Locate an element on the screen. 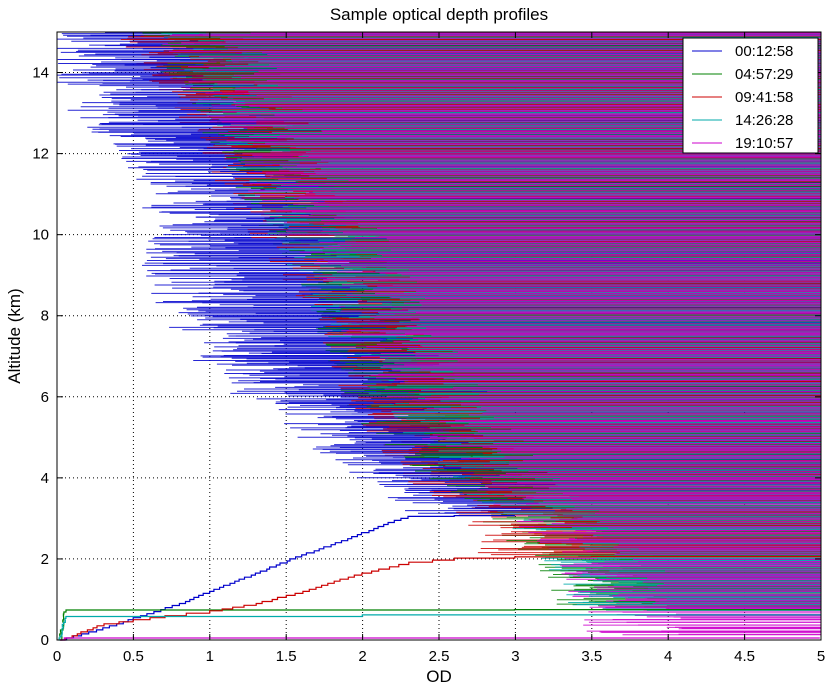  legend-label-2: 04:57:29 is located at coordinates (764, 74).